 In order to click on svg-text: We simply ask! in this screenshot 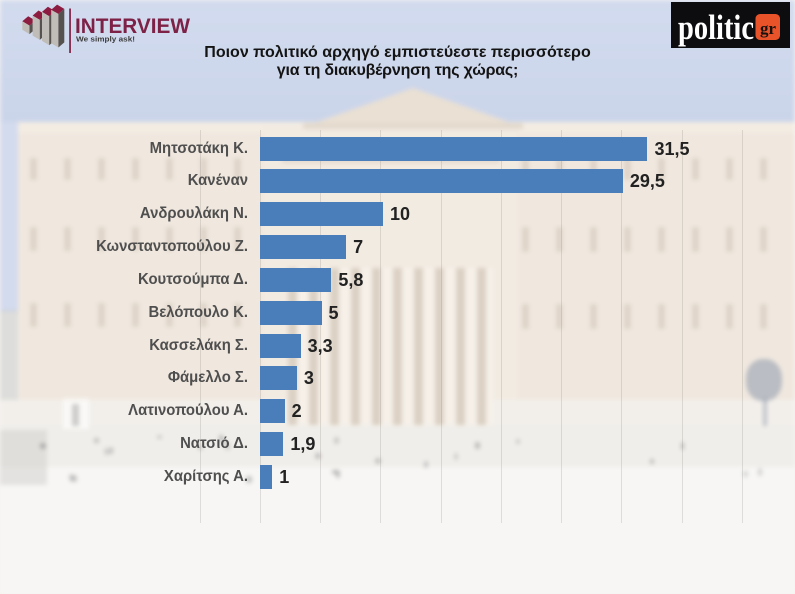, I will do `click(105, 39)`.